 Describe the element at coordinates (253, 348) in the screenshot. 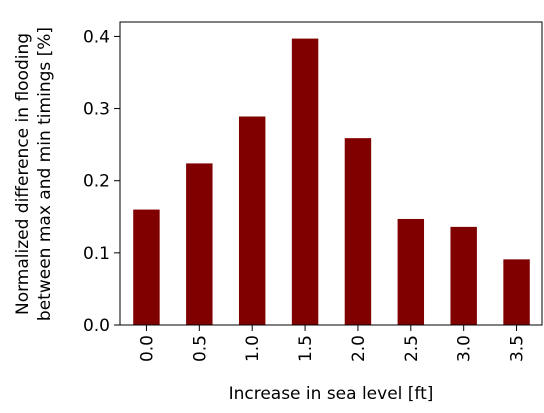

I see `x-tick-label: 1.0` at that location.